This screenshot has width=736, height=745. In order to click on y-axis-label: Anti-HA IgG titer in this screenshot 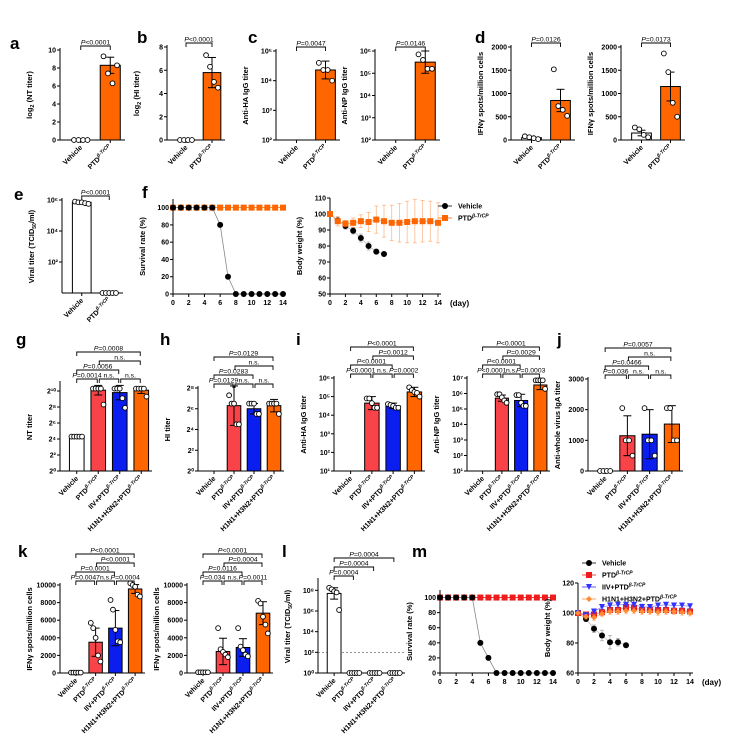, I will do `click(245, 95)`.